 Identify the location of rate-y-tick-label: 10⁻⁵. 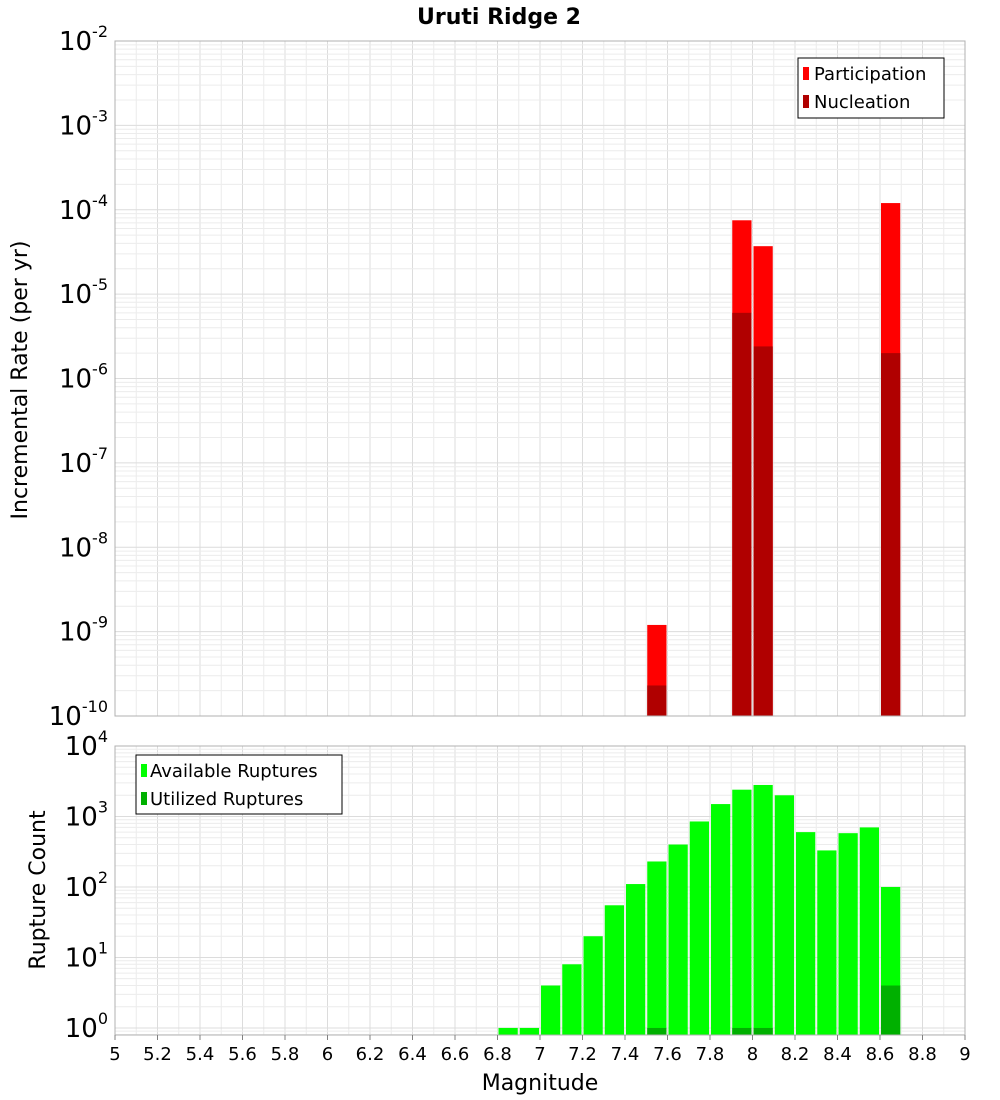
(83, 292).